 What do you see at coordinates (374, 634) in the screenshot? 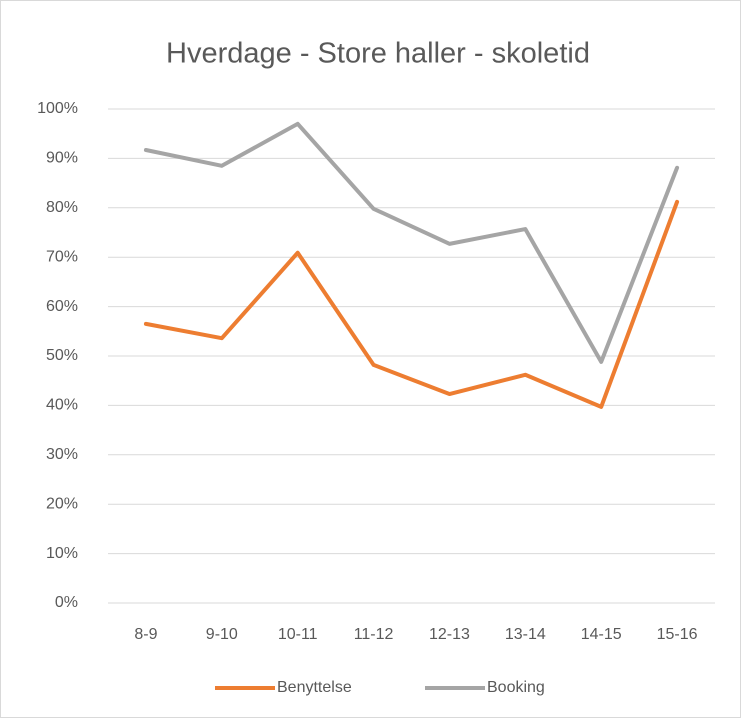
I see `x-tick-label: 11-12` at bounding box center [374, 634].